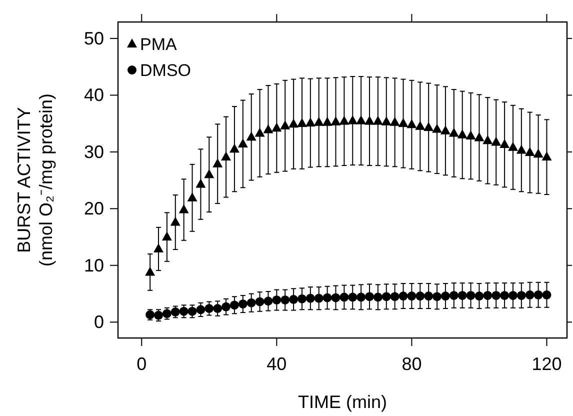 Image resolution: width=573 pixels, height=416 pixels. What do you see at coordinates (412, 364) in the screenshot?
I see `x-tick-label: 80` at bounding box center [412, 364].